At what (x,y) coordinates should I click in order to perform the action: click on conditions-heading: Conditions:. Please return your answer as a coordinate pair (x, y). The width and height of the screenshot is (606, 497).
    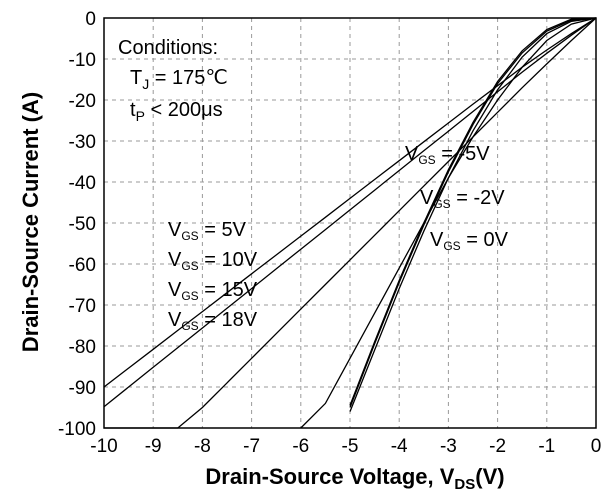
    Looking at the image, I should click on (168, 48).